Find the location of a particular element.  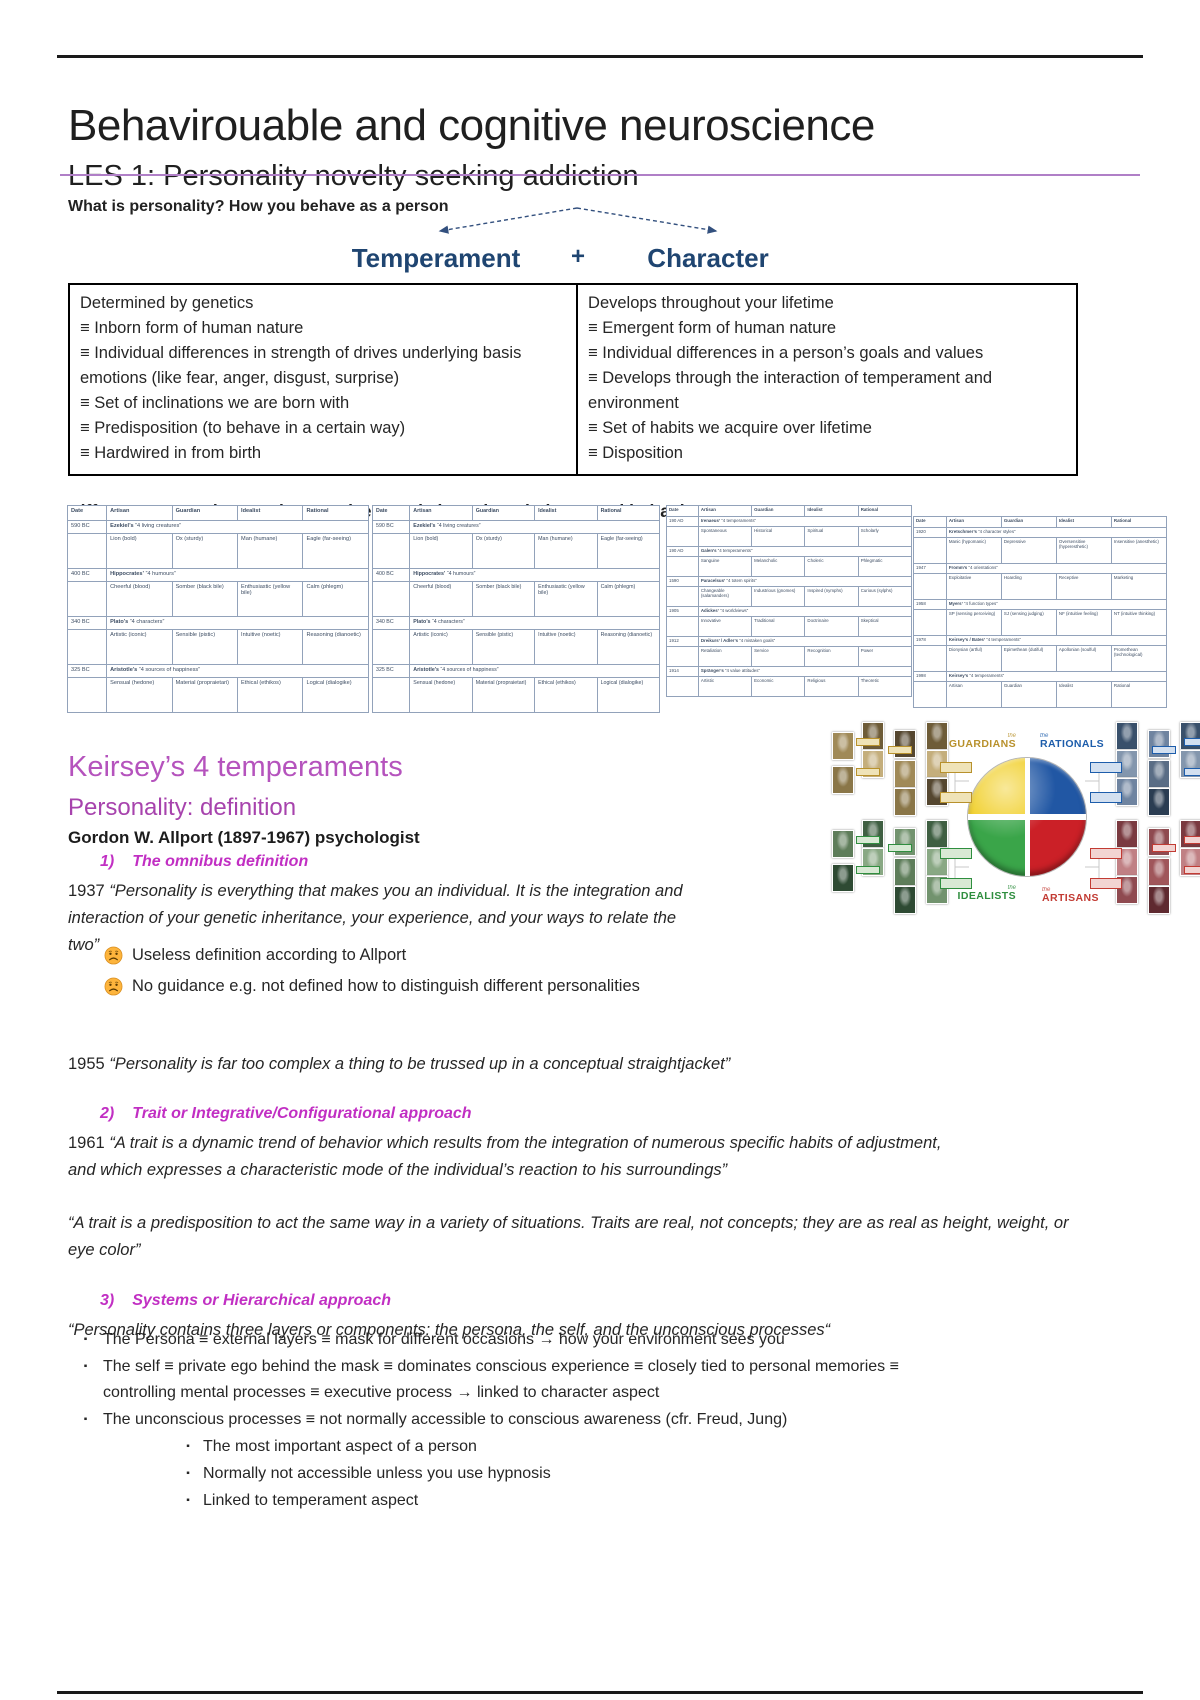

history-author: Spränger’s is located at coordinates (712, 670).